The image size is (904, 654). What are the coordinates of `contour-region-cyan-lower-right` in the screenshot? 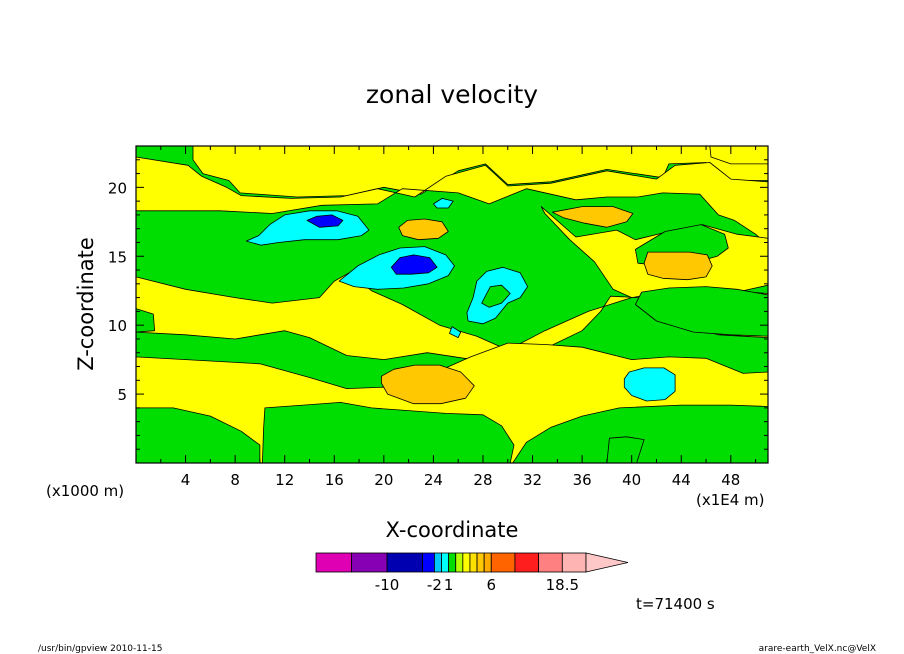 It's located at (649, 384).